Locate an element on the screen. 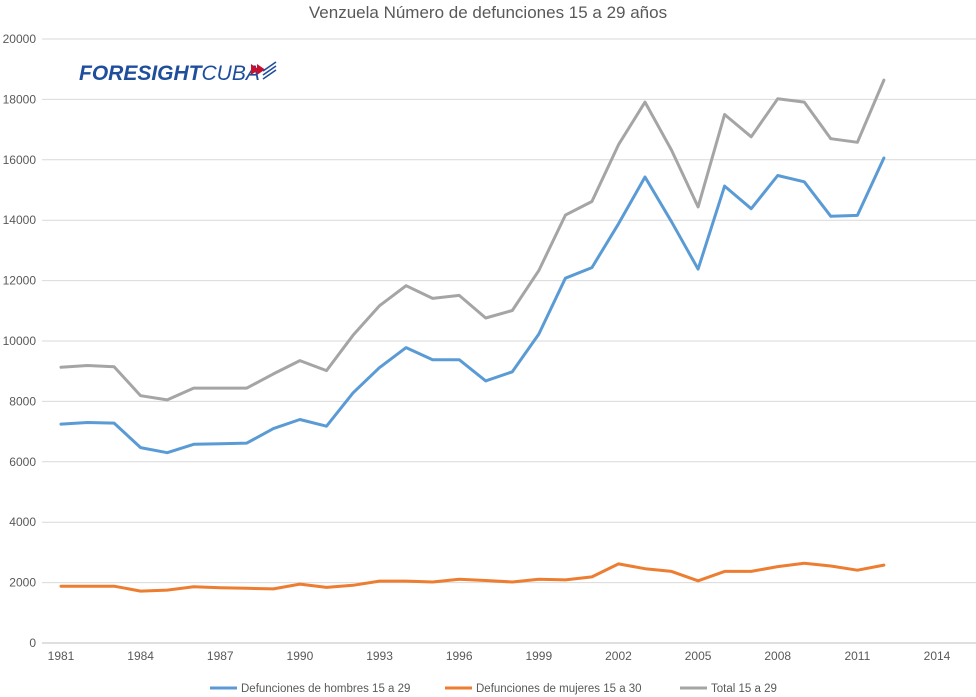 The height and width of the screenshot is (697, 976). y-tick-label: 12000 is located at coordinates (20, 281).